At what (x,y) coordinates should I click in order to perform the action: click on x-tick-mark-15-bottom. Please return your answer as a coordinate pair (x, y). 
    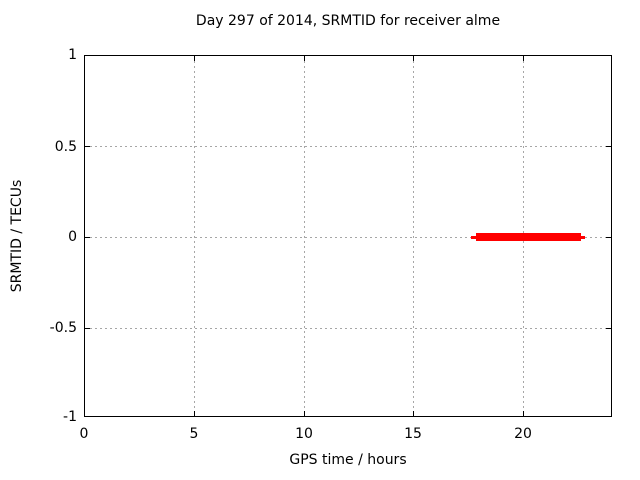
    Looking at the image, I should click on (413, 413).